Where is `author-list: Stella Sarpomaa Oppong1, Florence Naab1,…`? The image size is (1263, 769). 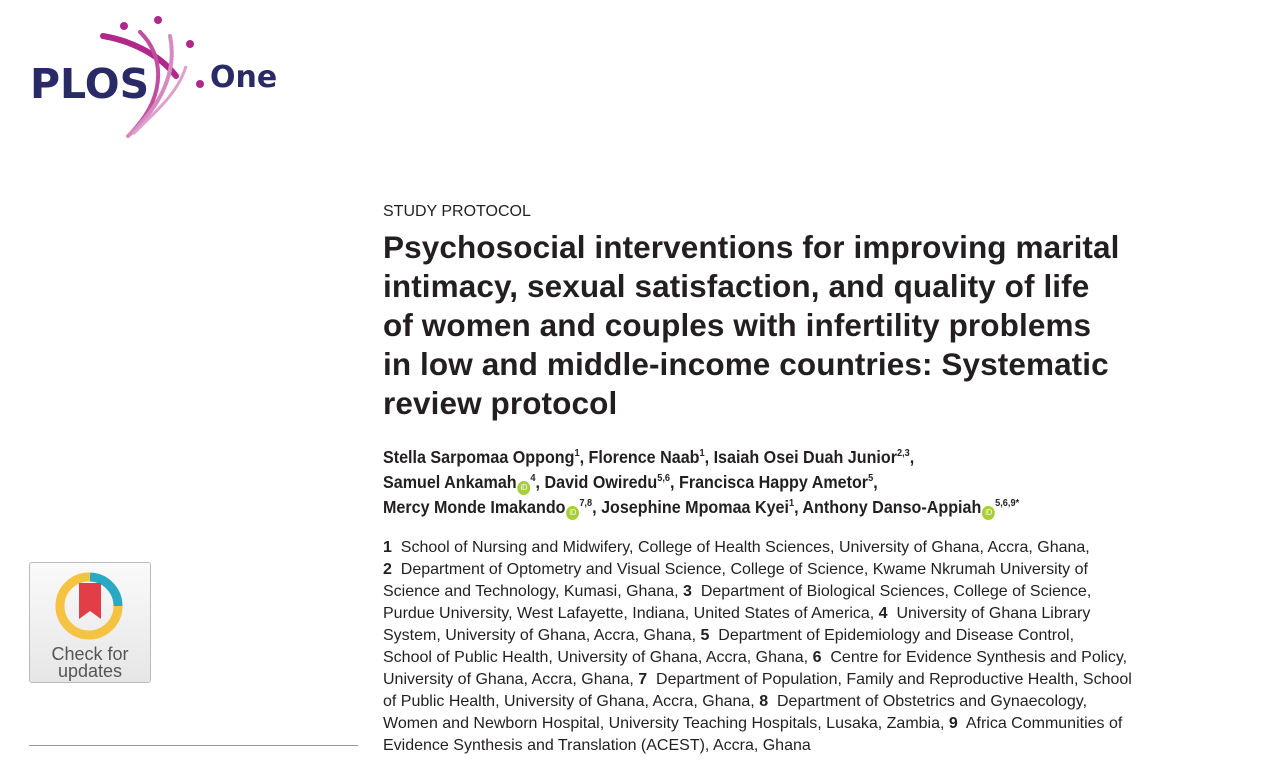
author-list: Stella Sarpomaa Oppong1, Florence Naab1,… is located at coordinates (778, 482).